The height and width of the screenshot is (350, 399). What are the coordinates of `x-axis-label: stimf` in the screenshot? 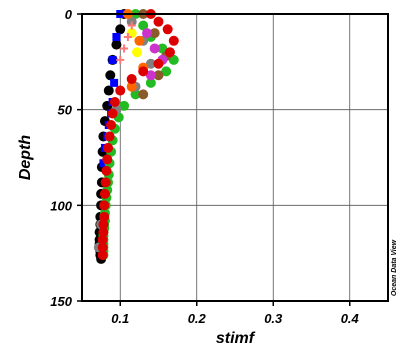 It's located at (236, 338).